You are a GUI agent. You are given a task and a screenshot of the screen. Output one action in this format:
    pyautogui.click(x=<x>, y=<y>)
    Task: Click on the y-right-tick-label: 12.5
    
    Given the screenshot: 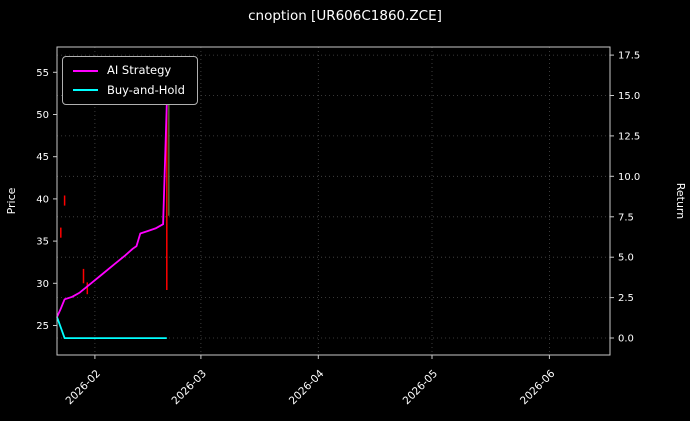 What is the action you would take?
    pyautogui.click(x=629, y=136)
    